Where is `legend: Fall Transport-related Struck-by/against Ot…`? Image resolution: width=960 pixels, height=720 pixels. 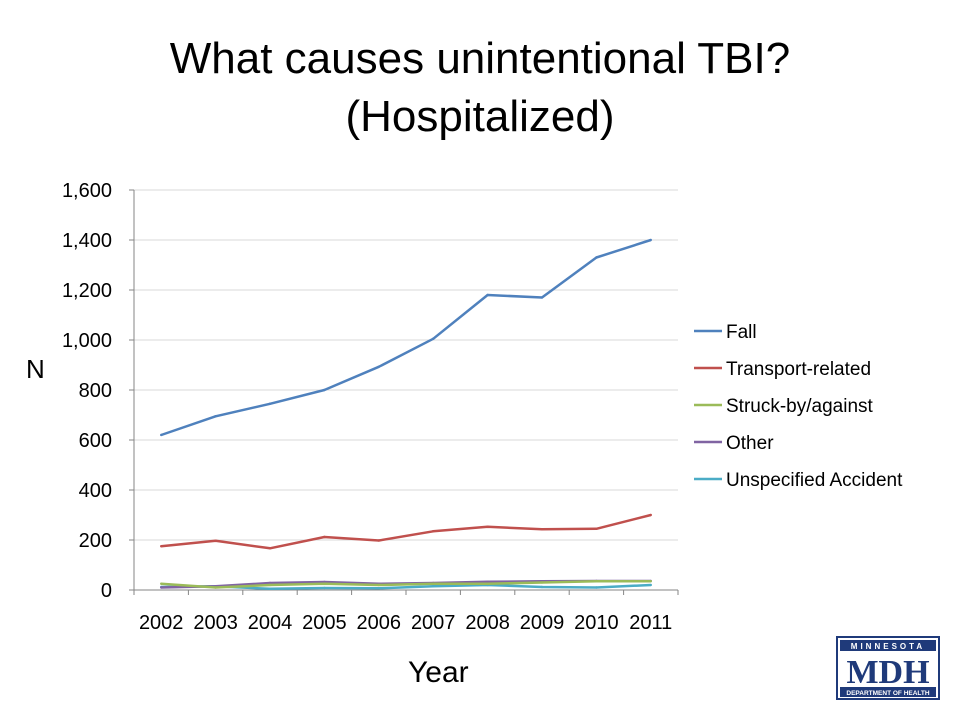
legend: Fall Transport-related Struck-by/against Ot… is located at coordinates (798, 406).